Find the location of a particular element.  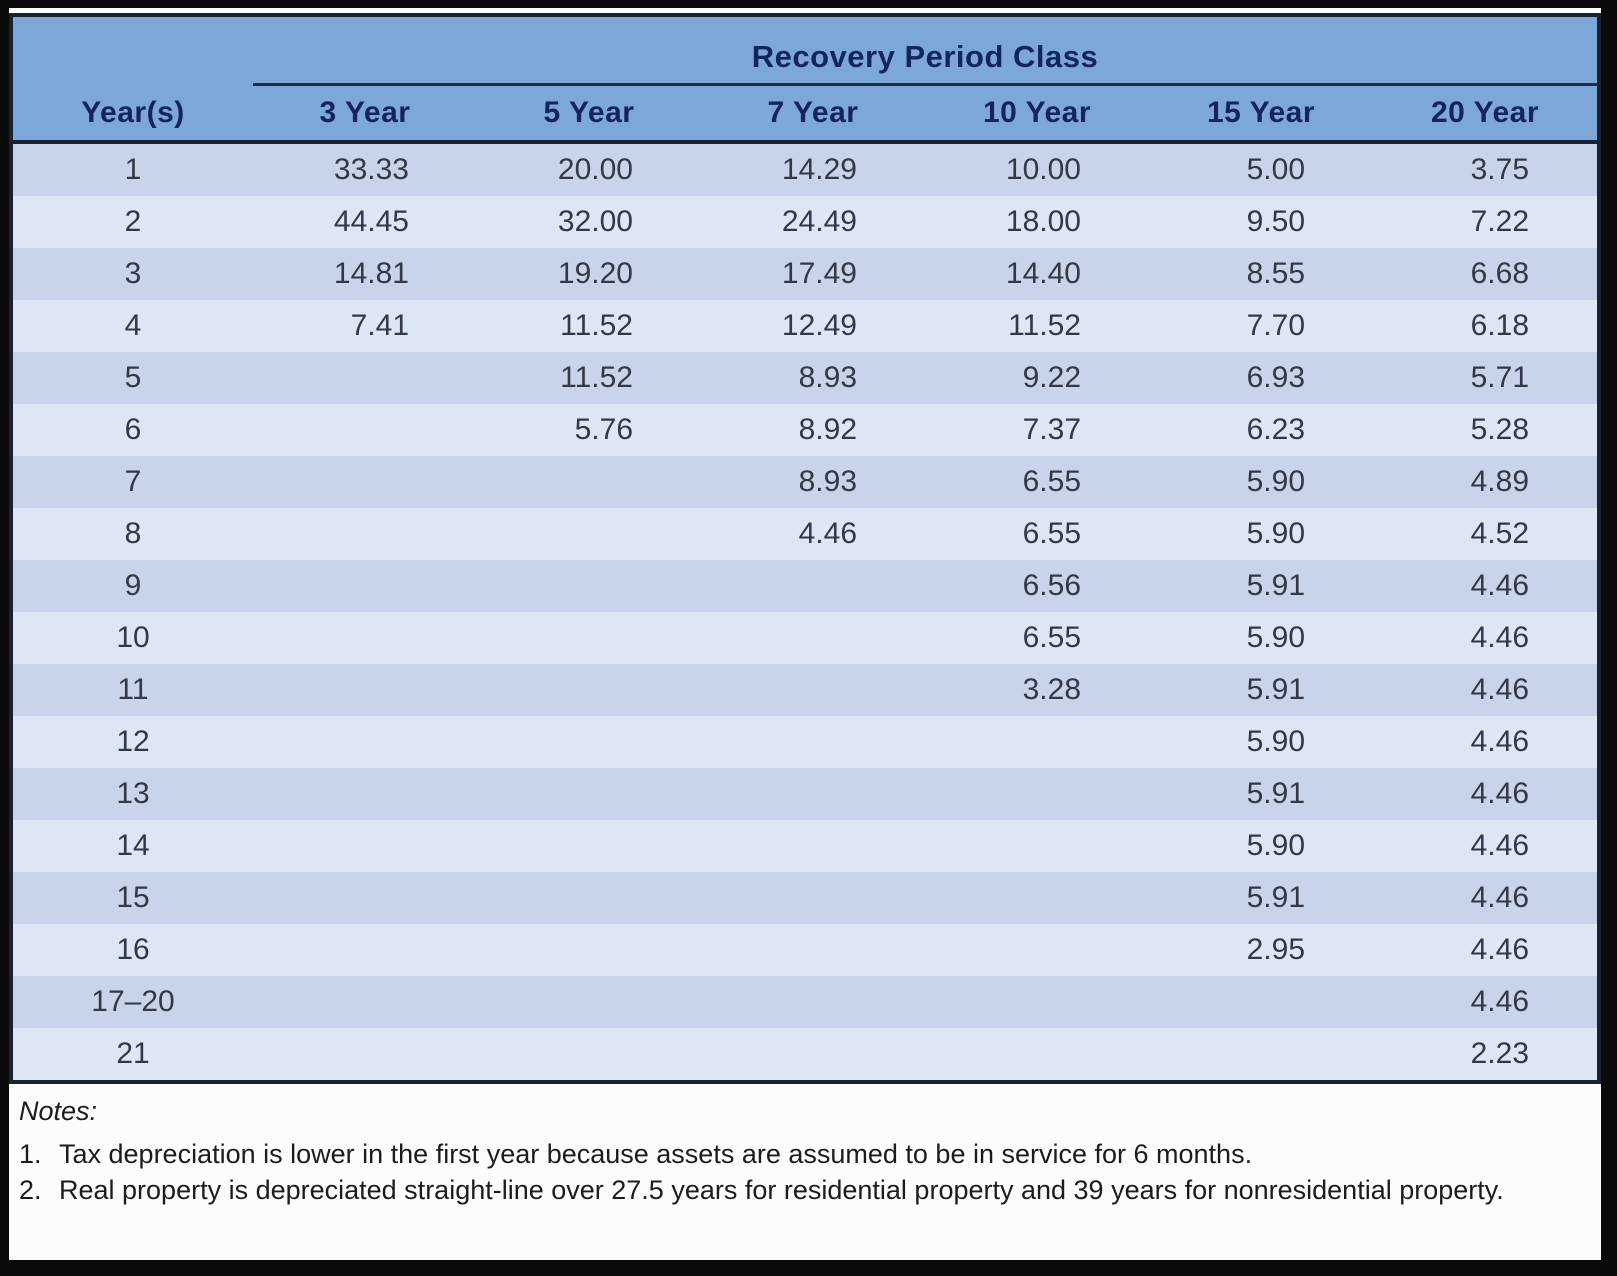

table-row: 16 2.95 4.46 is located at coordinates (805, 950).